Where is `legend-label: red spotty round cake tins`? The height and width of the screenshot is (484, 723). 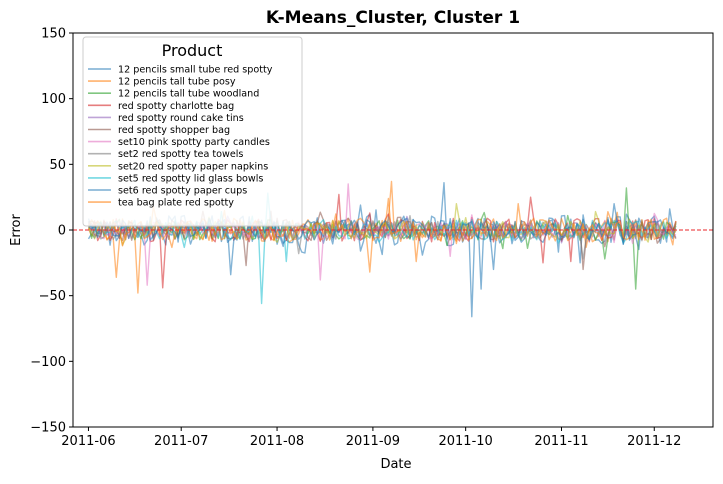
legend-label: red spotty round cake tins is located at coordinates (181, 118).